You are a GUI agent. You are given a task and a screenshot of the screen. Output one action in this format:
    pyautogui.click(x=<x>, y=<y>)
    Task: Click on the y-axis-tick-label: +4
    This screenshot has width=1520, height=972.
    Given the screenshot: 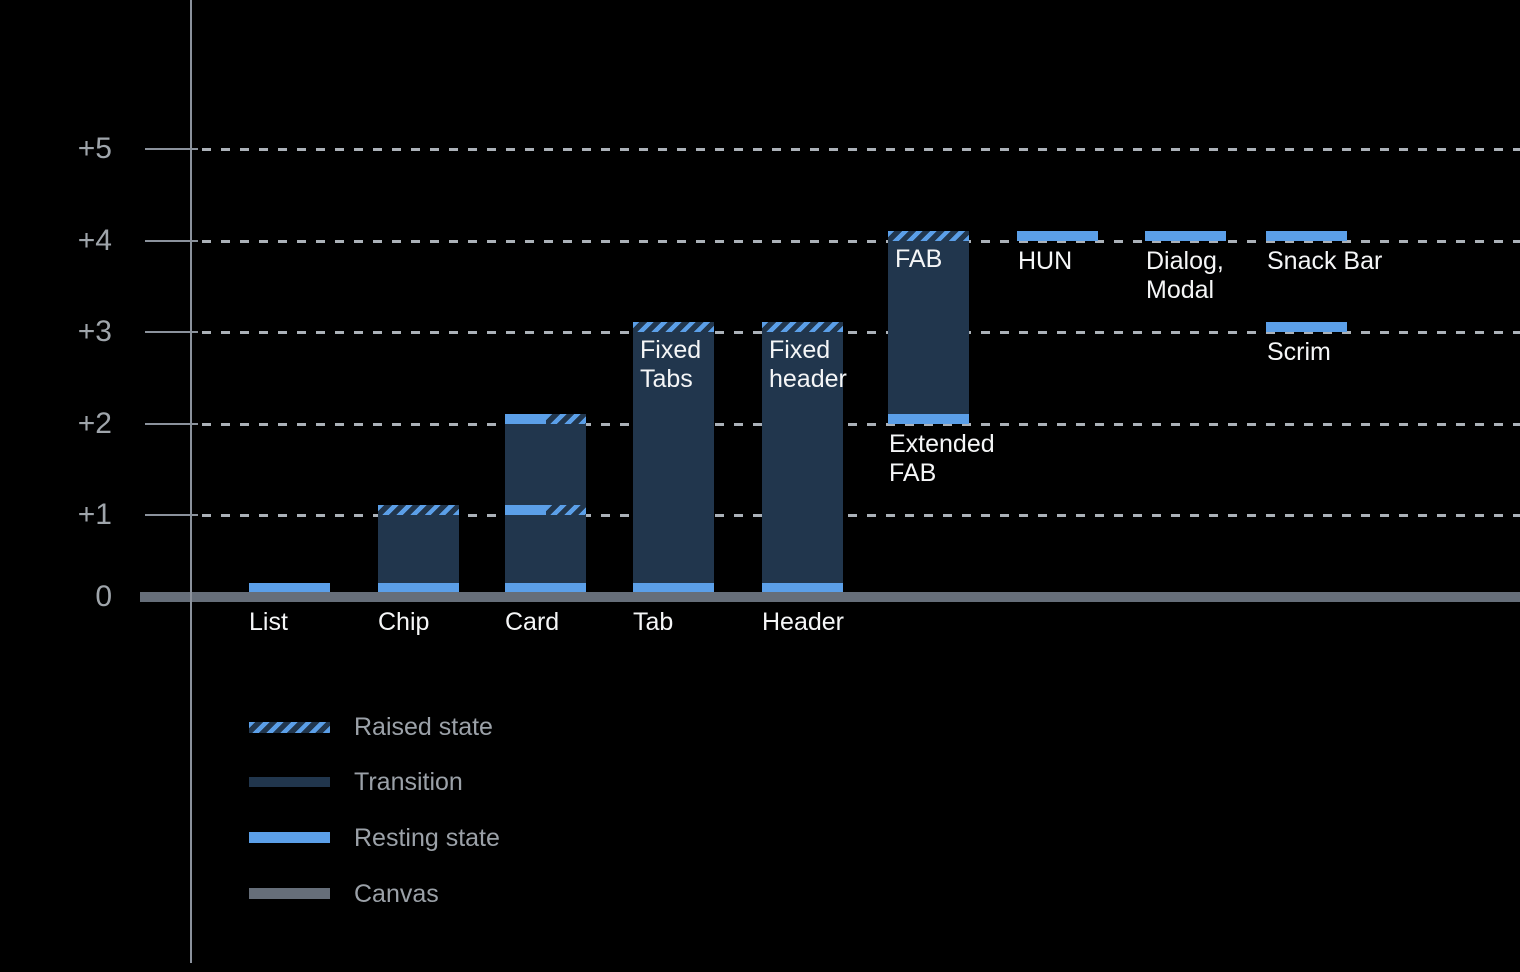 What is the action you would take?
    pyautogui.click(x=94, y=240)
    